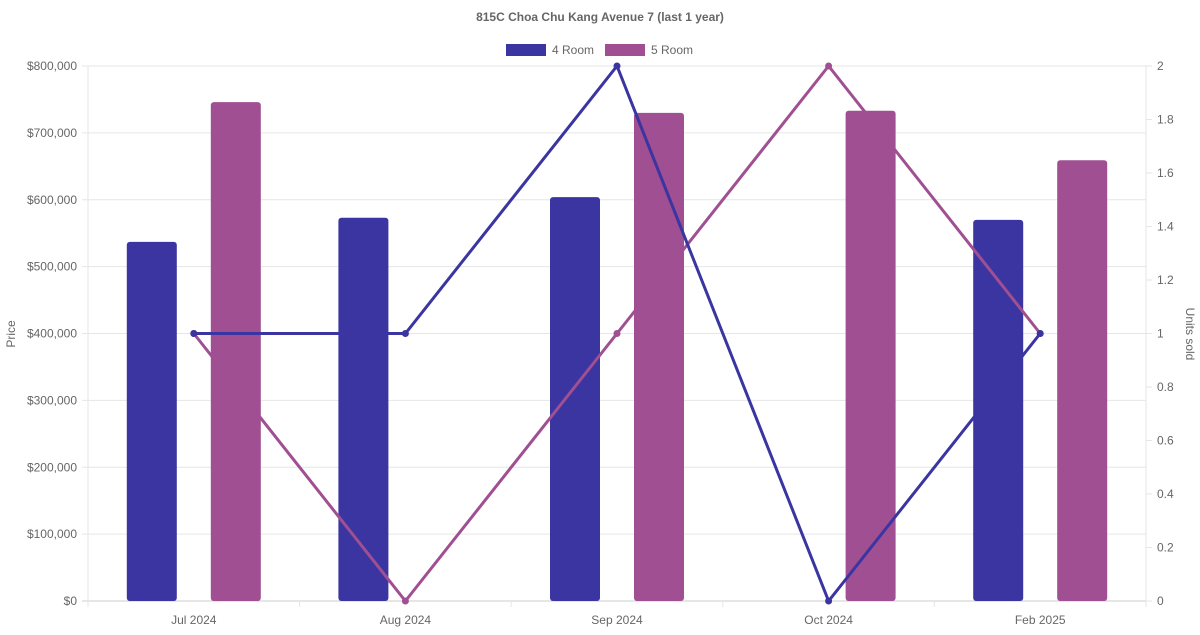 The width and height of the screenshot is (1200, 635). Describe the element at coordinates (71, 601) in the screenshot. I see `y-tick-label: $0` at that location.